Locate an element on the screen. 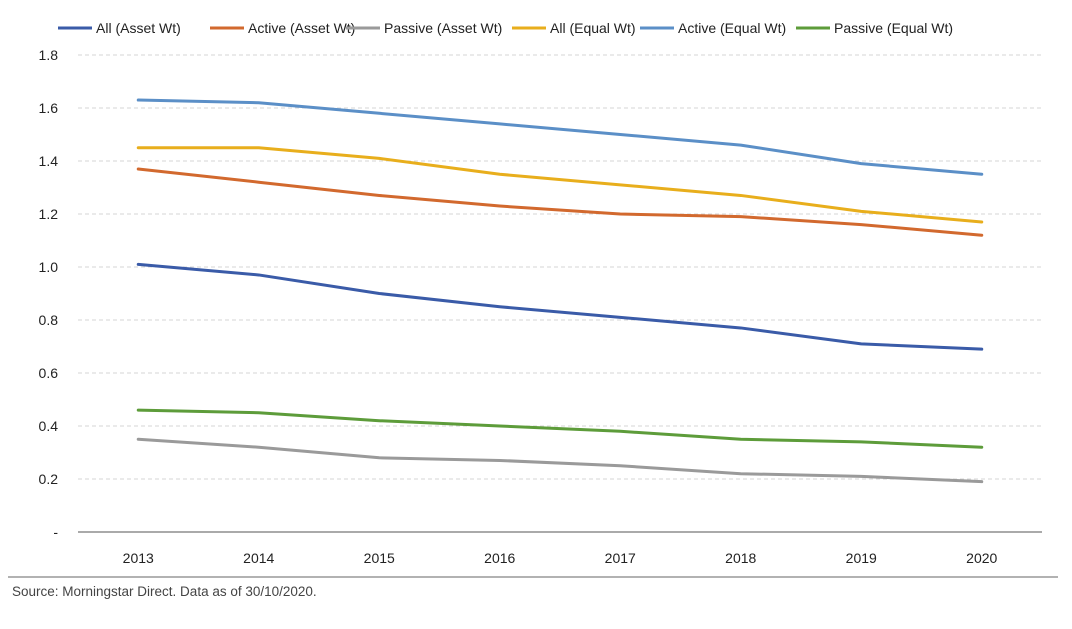 The image size is (1072, 629). y-tick-label: 0.4 is located at coordinates (49, 426).